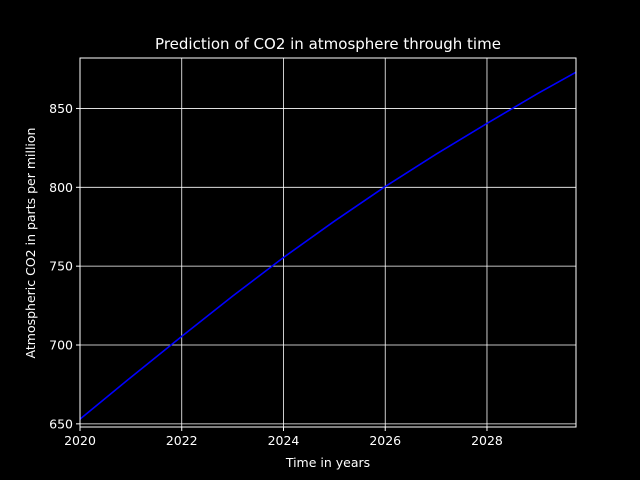 The height and width of the screenshot is (480, 640). Describe the element at coordinates (61, 108) in the screenshot. I see `y-tick-label: 850` at that location.